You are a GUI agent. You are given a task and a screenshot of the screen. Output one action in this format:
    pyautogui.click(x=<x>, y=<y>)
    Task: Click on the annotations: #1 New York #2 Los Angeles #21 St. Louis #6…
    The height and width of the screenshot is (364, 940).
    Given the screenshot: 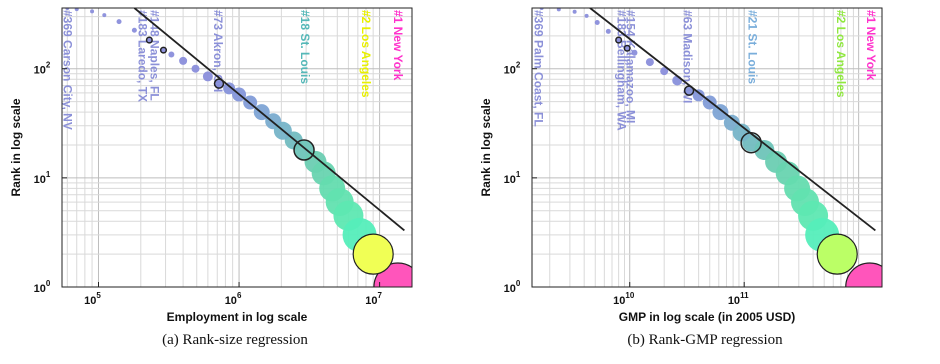 What is the action you would take?
    pyautogui.click(x=705, y=70)
    